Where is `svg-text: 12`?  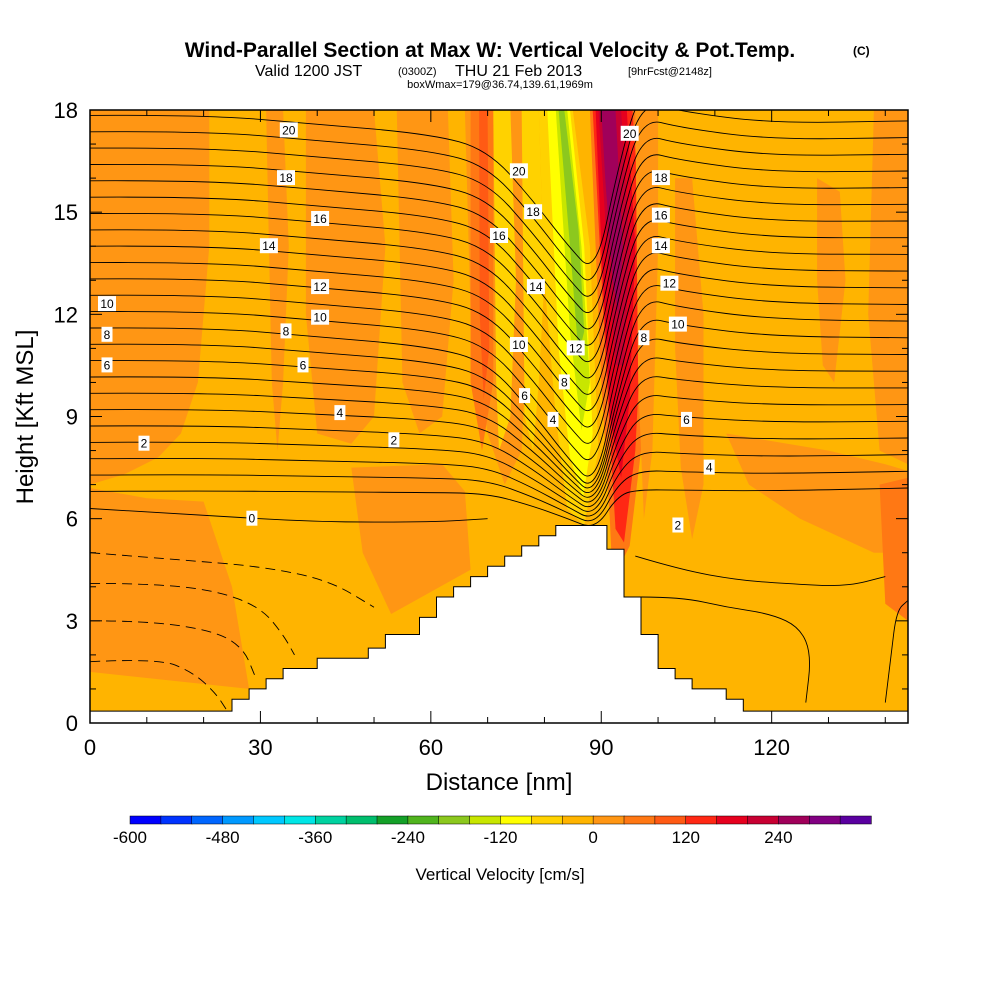 svg-text: 12 is located at coordinates (576, 348).